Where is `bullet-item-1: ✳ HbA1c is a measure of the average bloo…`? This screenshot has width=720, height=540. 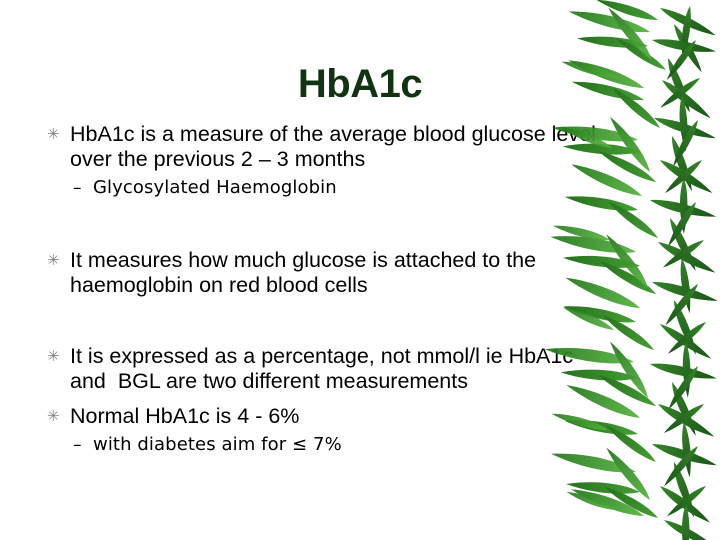
bullet-item-1: ✳ HbA1c is a measure of the average bloo… is located at coordinates (324, 147).